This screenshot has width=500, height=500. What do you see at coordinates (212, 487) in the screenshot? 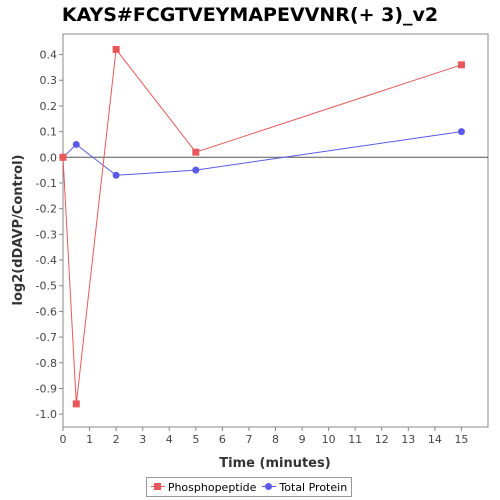
I see `legend-label-phosphopeptide: Phosphopeptide` at bounding box center [212, 487].